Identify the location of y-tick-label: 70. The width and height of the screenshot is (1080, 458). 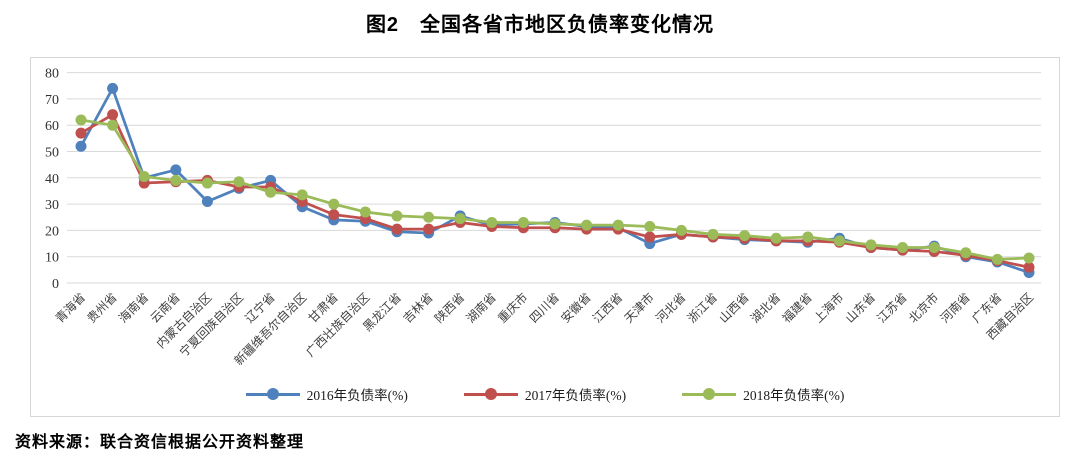
(52, 100).